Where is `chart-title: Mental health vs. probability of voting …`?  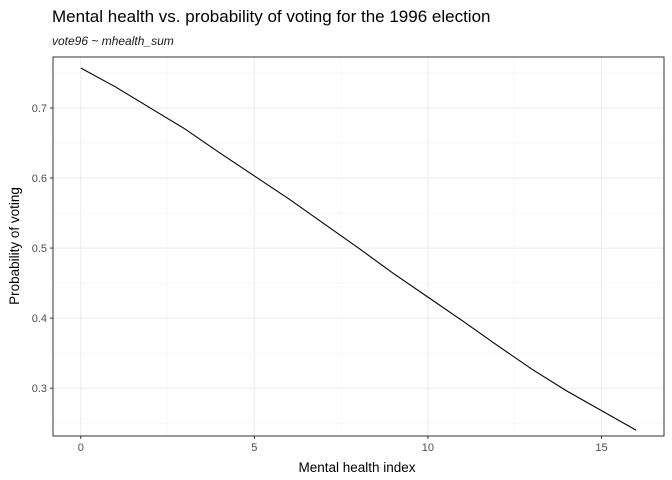
chart-title: Mental health vs. probability of voting … is located at coordinates (271, 16).